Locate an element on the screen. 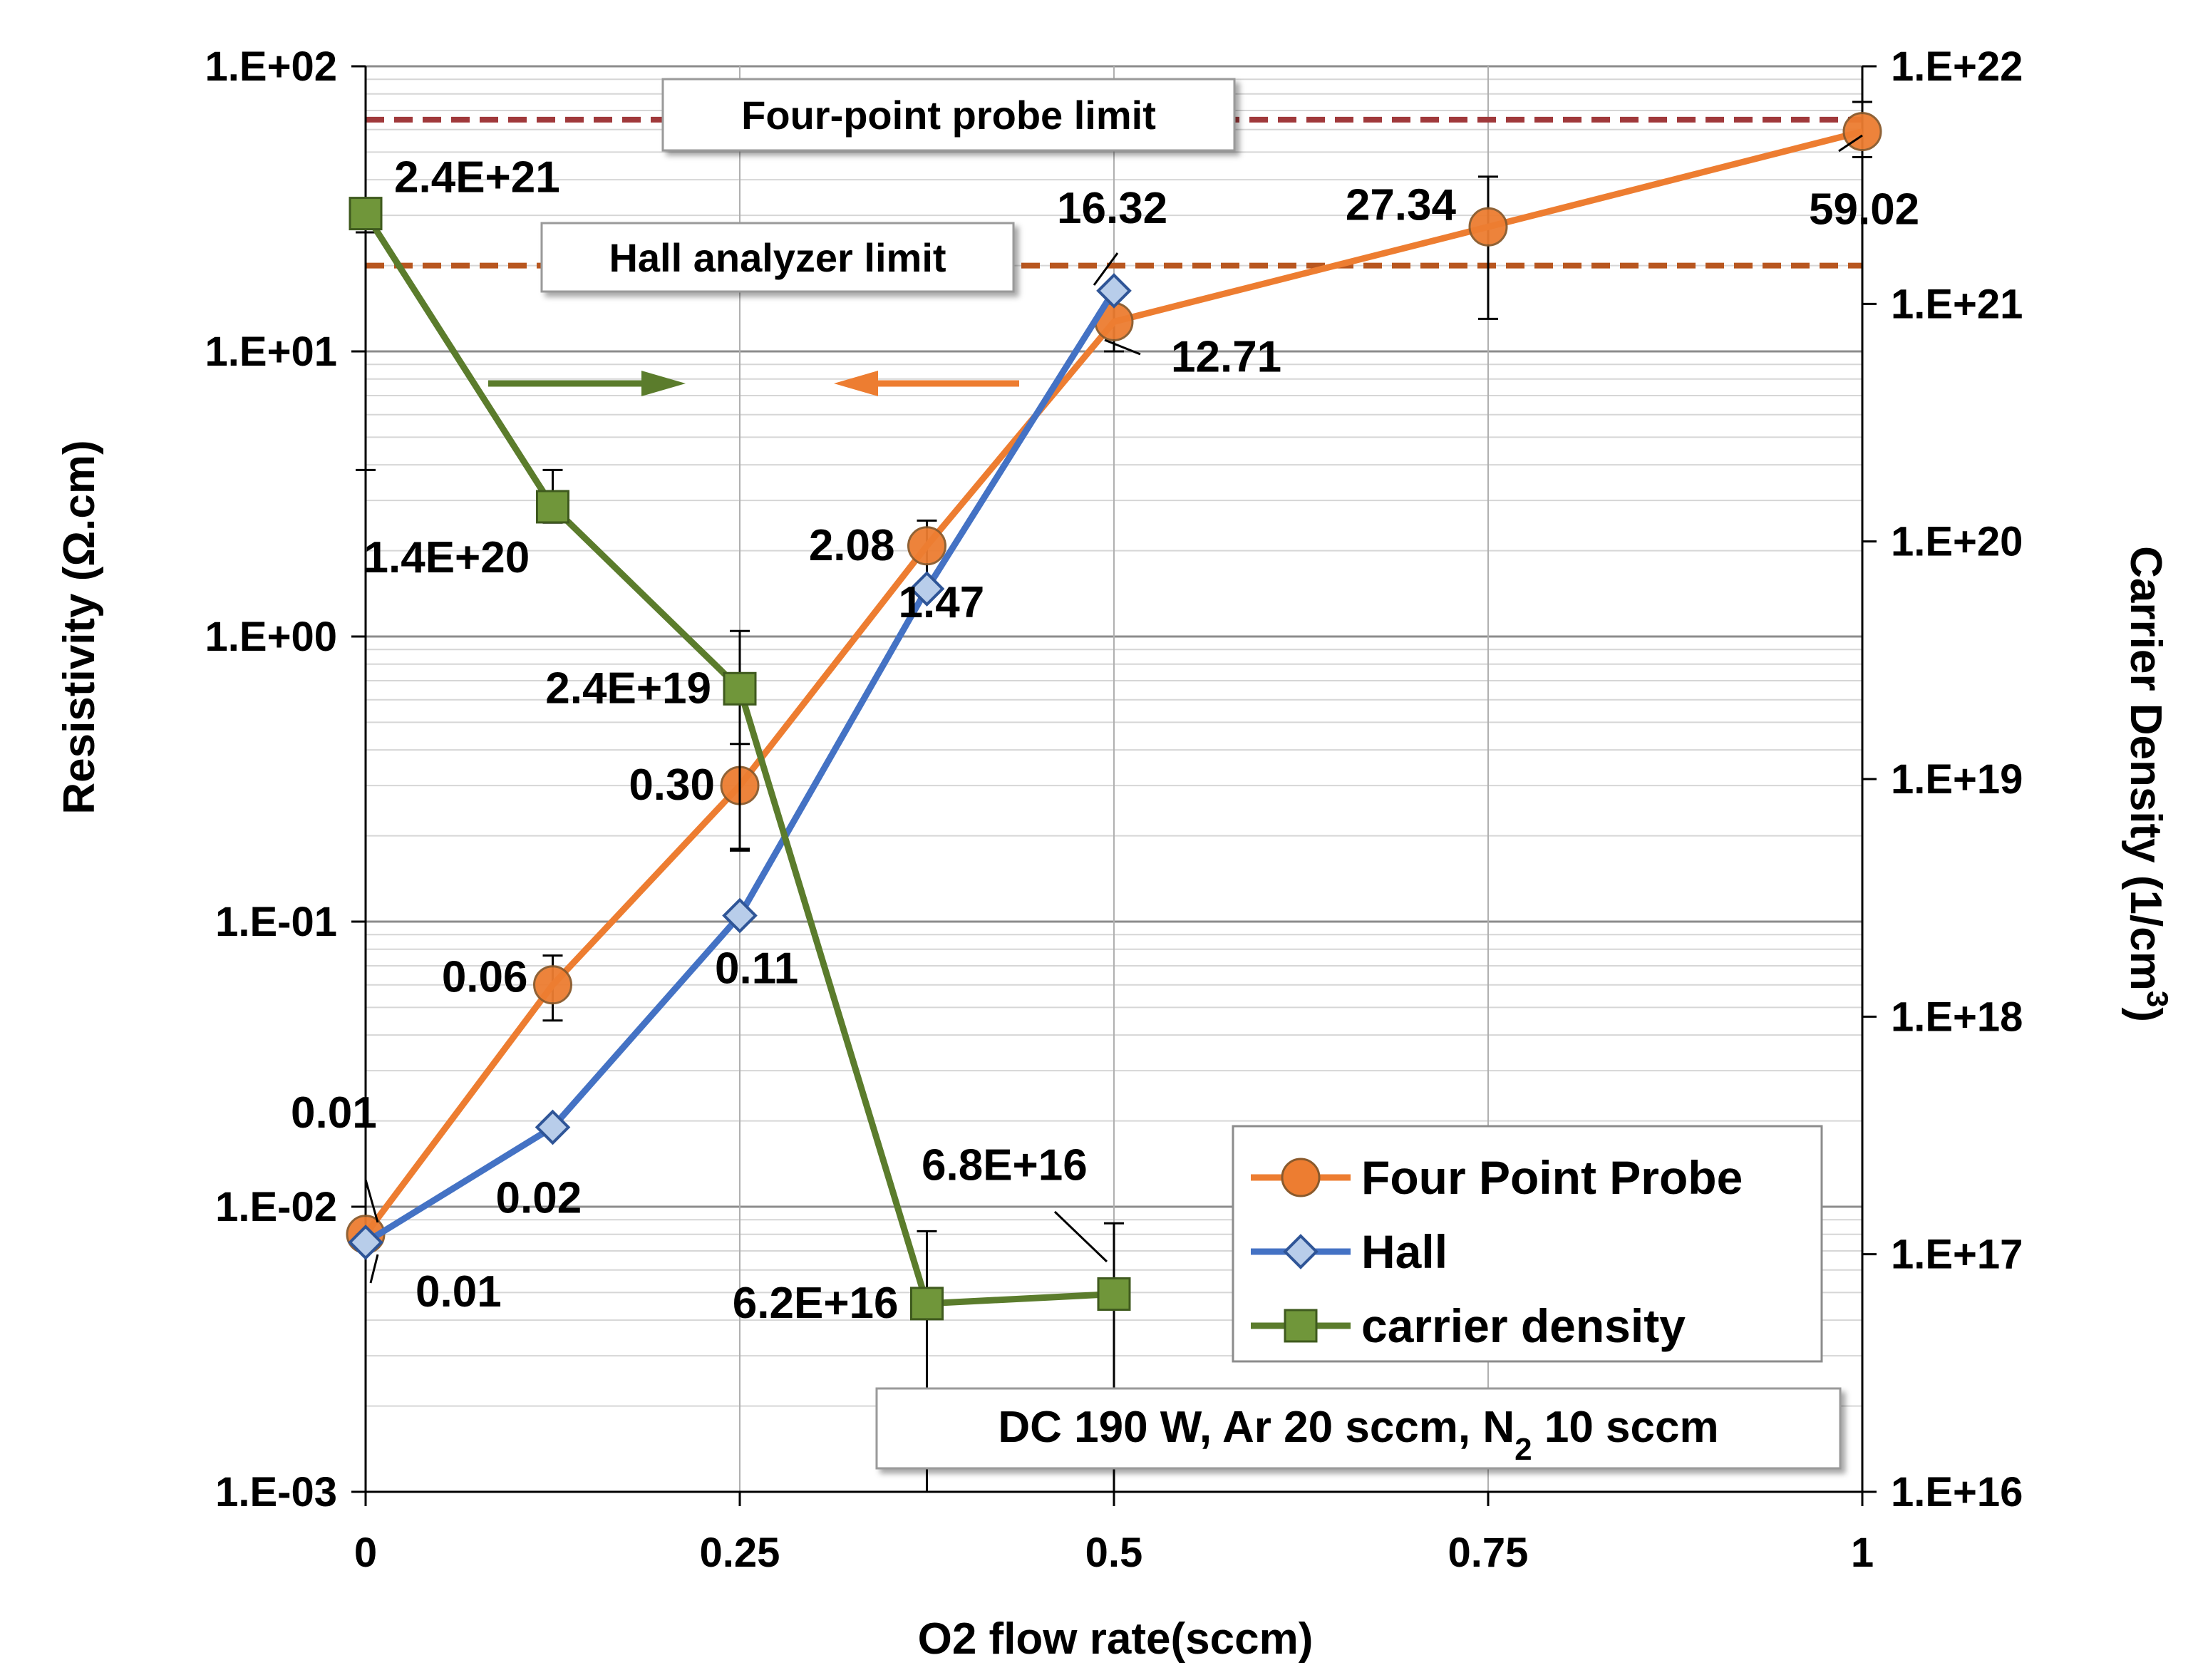 This screenshot has height=1680, width=2193. right-y-axis-title-sup: 3 is located at coordinates (2158, 999).